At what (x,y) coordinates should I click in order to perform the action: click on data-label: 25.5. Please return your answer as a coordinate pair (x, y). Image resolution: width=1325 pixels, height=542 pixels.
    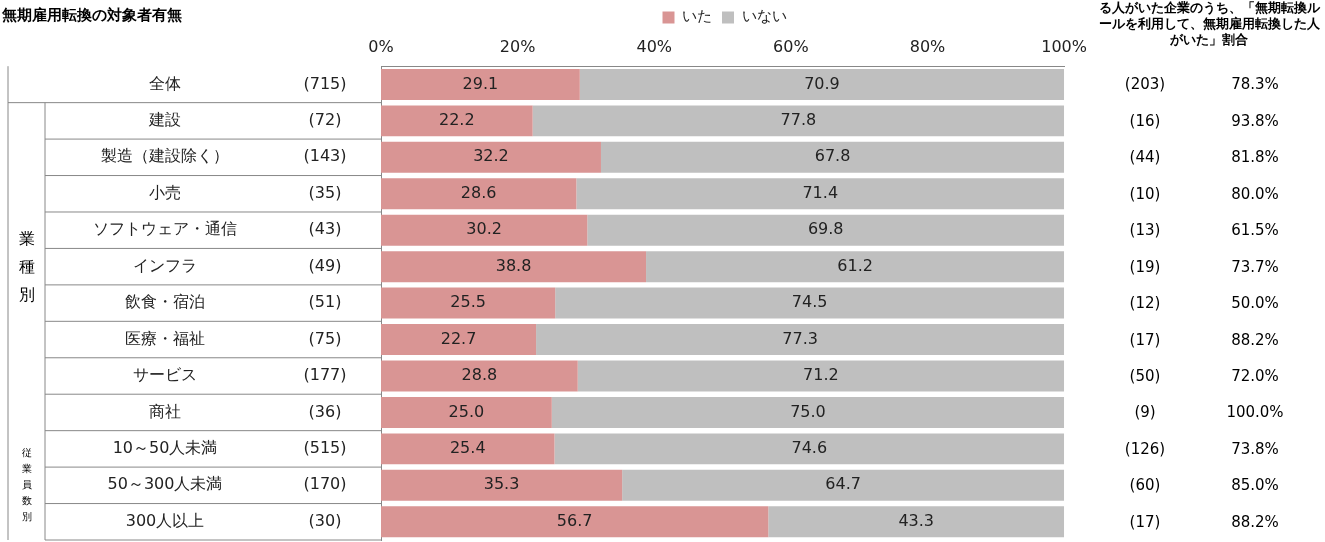
    Looking at the image, I should click on (468, 302).